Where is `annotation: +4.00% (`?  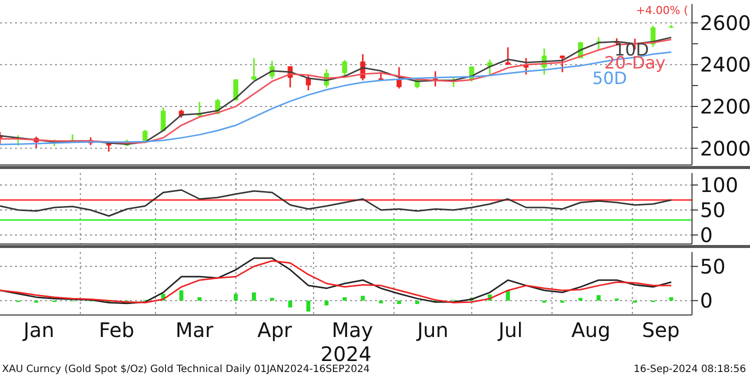
annotation: +4.00% ( is located at coordinates (662, 10).